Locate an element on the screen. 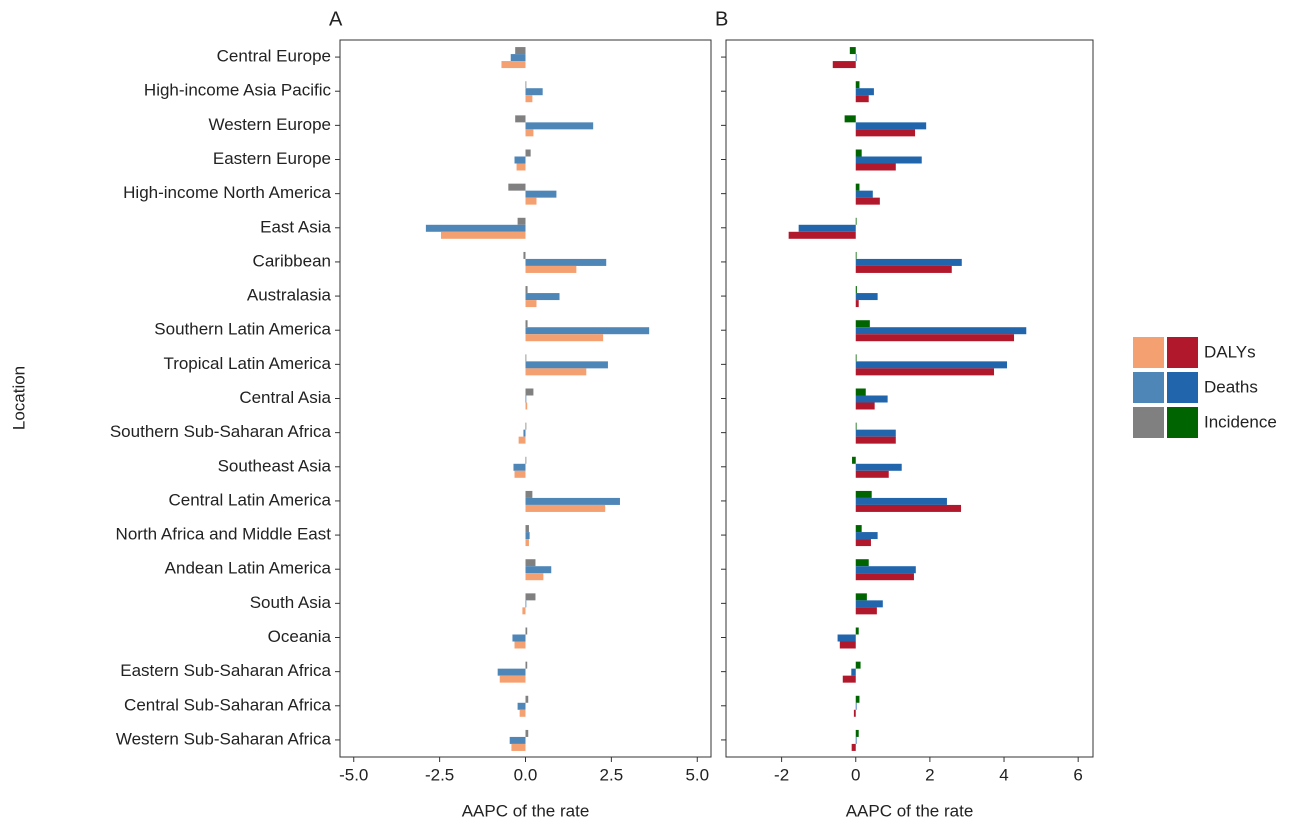  legend-label: Deaths is located at coordinates (1231, 386).